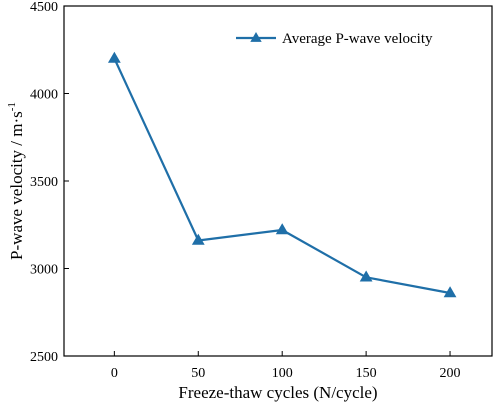 The image size is (498, 405). What do you see at coordinates (366, 373) in the screenshot?
I see `x-tick-label: 150` at bounding box center [366, 373].